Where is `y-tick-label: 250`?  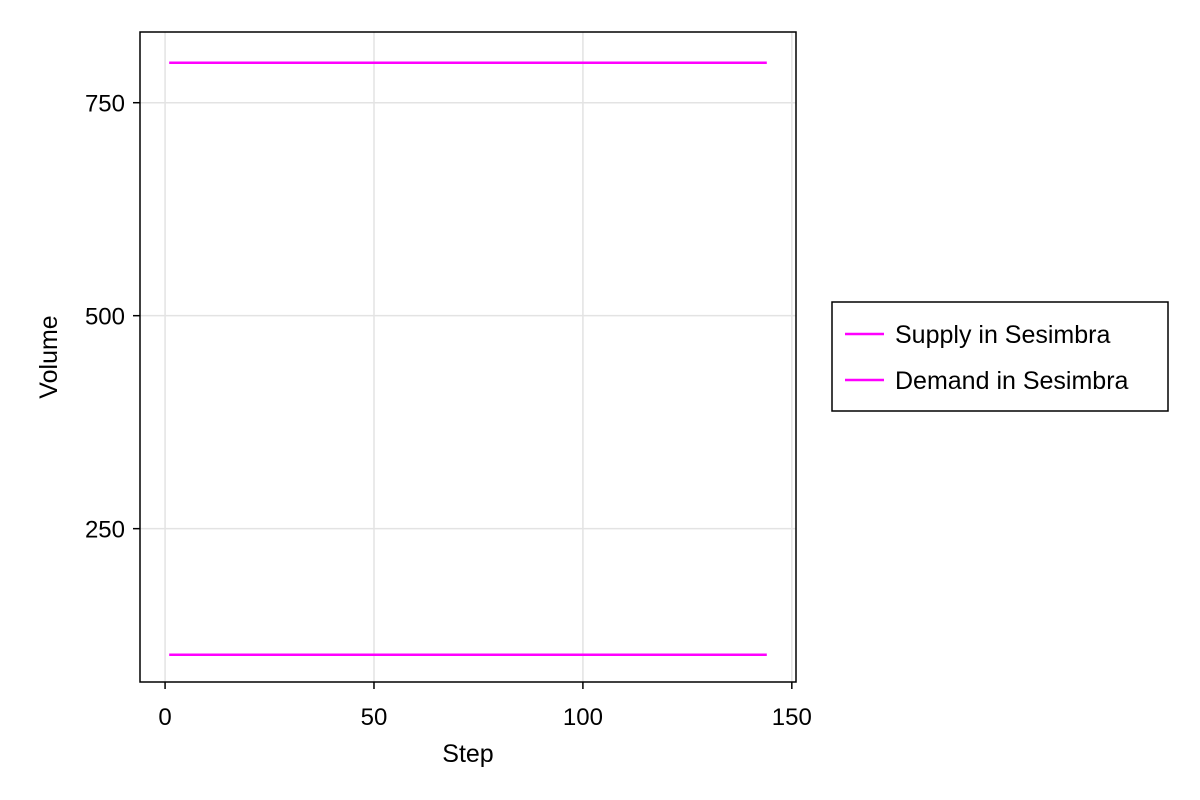
y-tick-label: 250 is located at coordinates (105, 530).